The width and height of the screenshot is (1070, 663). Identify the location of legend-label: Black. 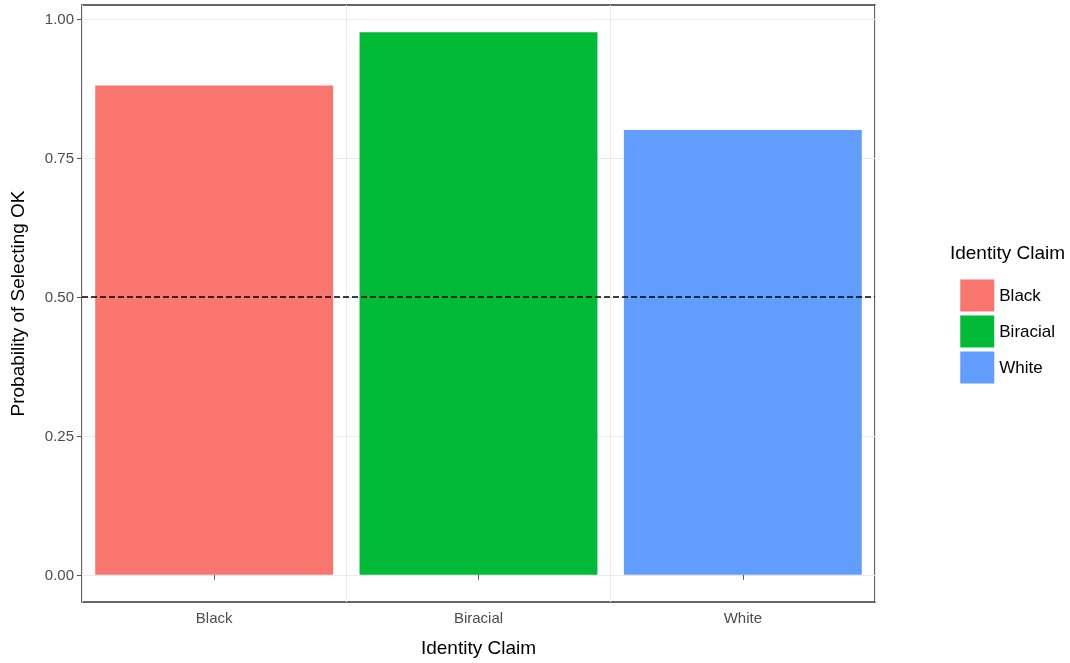
(1020, 295).